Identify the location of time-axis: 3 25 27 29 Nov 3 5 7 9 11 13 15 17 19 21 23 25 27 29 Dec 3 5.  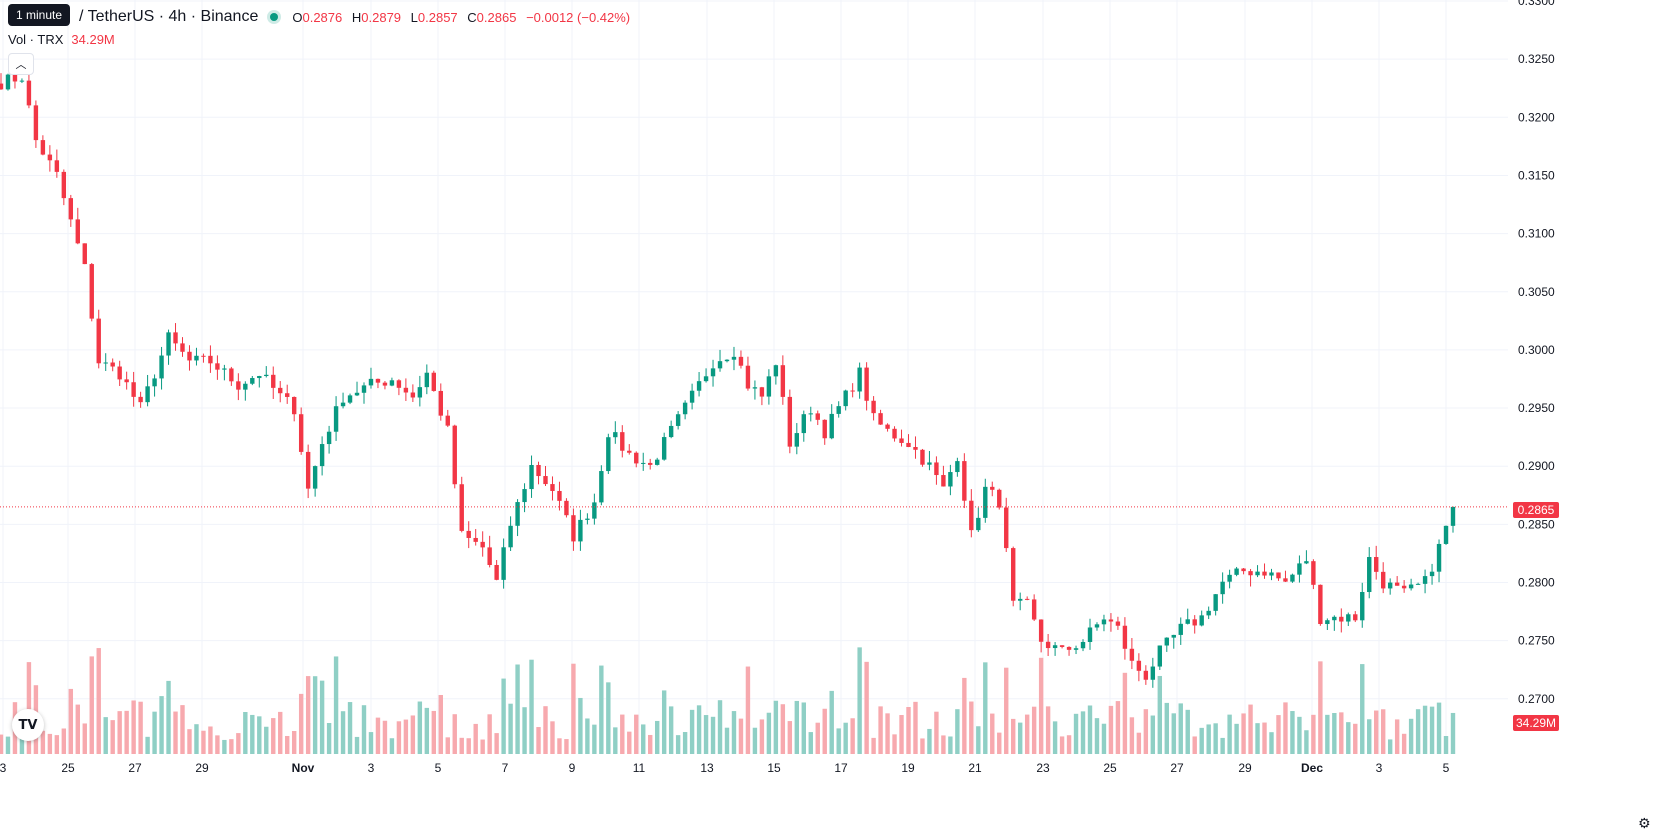
(725, 768).